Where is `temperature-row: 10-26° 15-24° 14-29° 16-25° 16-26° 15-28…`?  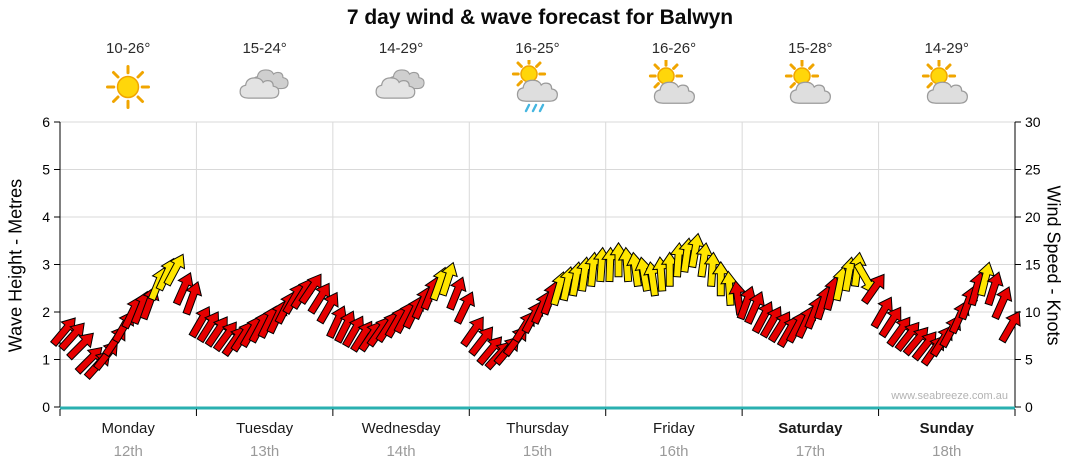
temperature-row: 10-26° 15-24° 14-29° 16-25° 16-26° 15-28… is located at coordinates (537, 48).